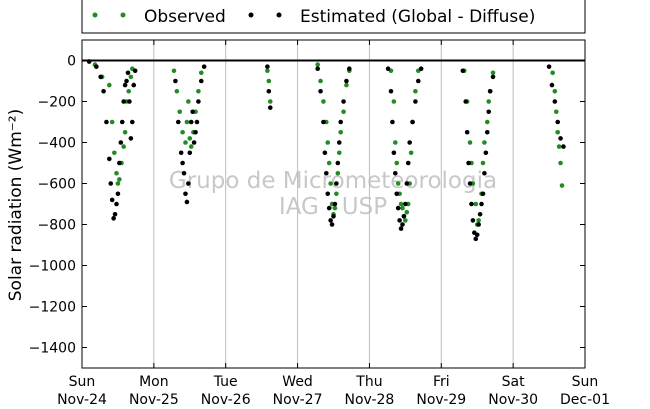 This screenshot has height=409, width=650. What do you see at coordinates (52, 349) in the screenshot?
I see `y-tick-label: −1400` at bounding box center [52, 349].